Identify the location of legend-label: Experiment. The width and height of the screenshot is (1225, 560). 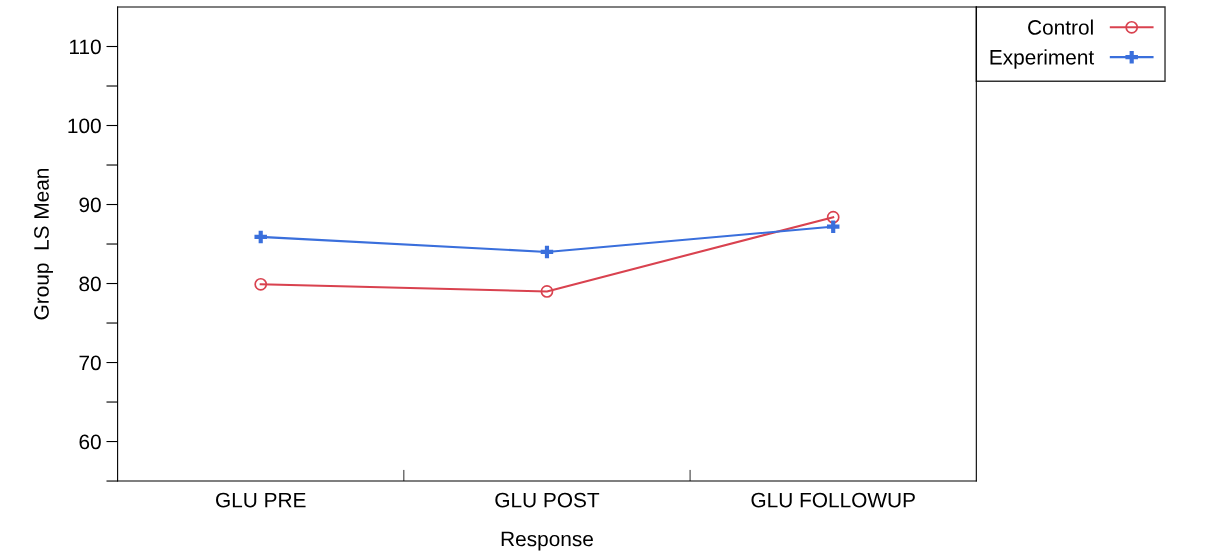
(1042, 59).